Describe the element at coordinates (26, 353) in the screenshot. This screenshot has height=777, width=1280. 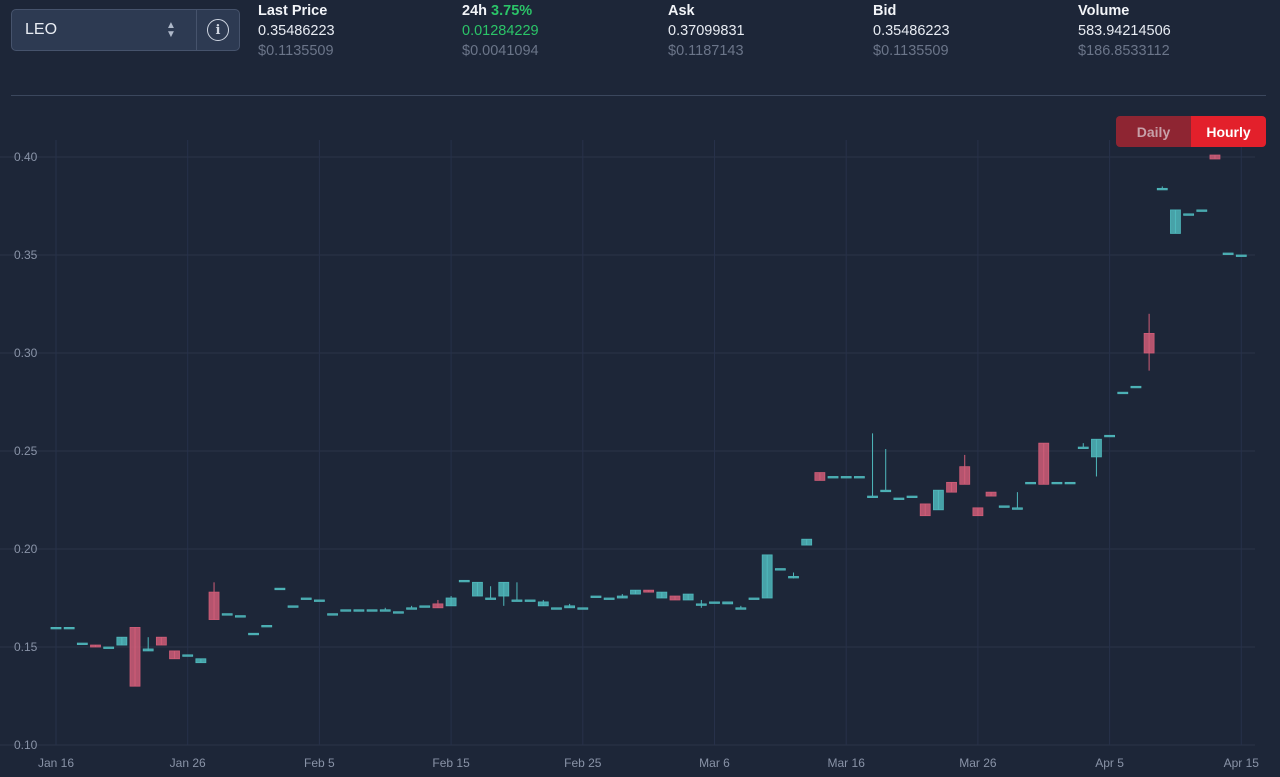
I see `y-tick-label: 0.30` at that location.